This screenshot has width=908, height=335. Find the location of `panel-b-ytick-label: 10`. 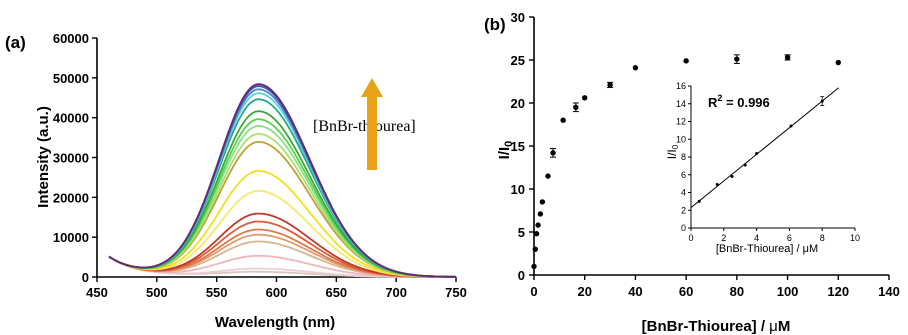

panel-b-ytick-label: 10 is located at coordinates (518, 189).